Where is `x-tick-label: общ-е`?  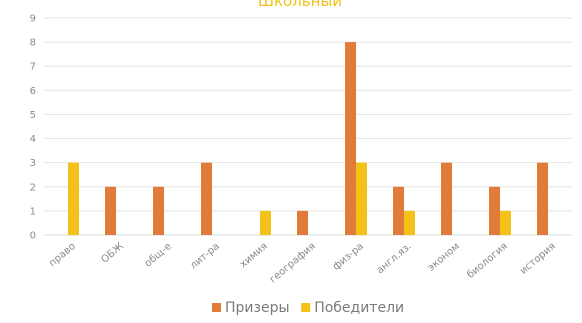
x-tick-label: общ-е is located at coordinates (158, 255).